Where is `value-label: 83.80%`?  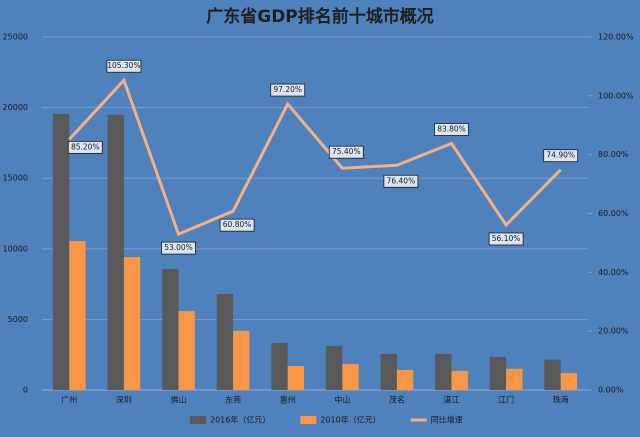 value-label: 83.80% is located at coordinates (451, 128).